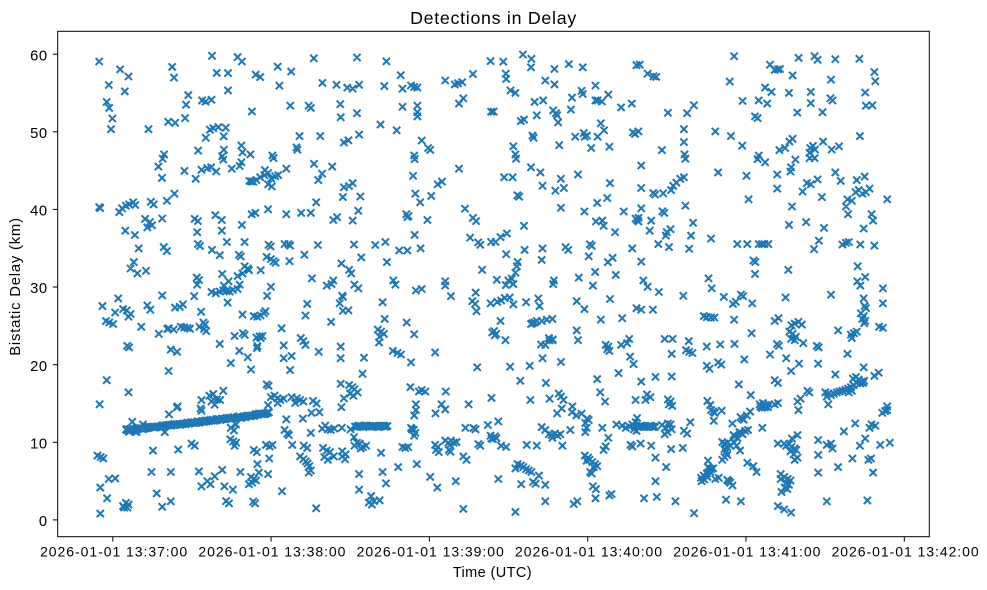 Image resolution: width=987 pixels, height=590 pixels. What do you see at coordinates (38, 56) in the screenshot?
I see `svg-text: 60` at bounding box center [38, 56].